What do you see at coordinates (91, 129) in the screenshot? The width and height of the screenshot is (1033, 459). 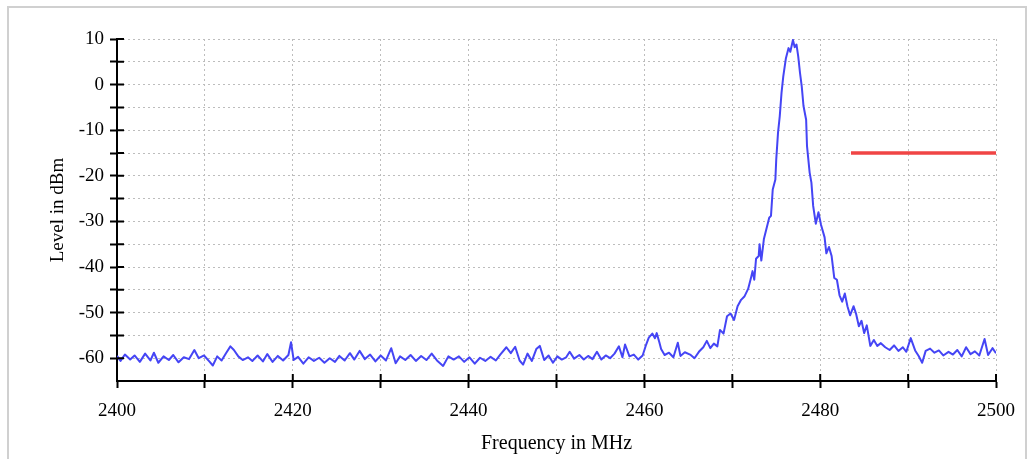 I see `y-tick-label: -10` at bounding box center [91, 129].